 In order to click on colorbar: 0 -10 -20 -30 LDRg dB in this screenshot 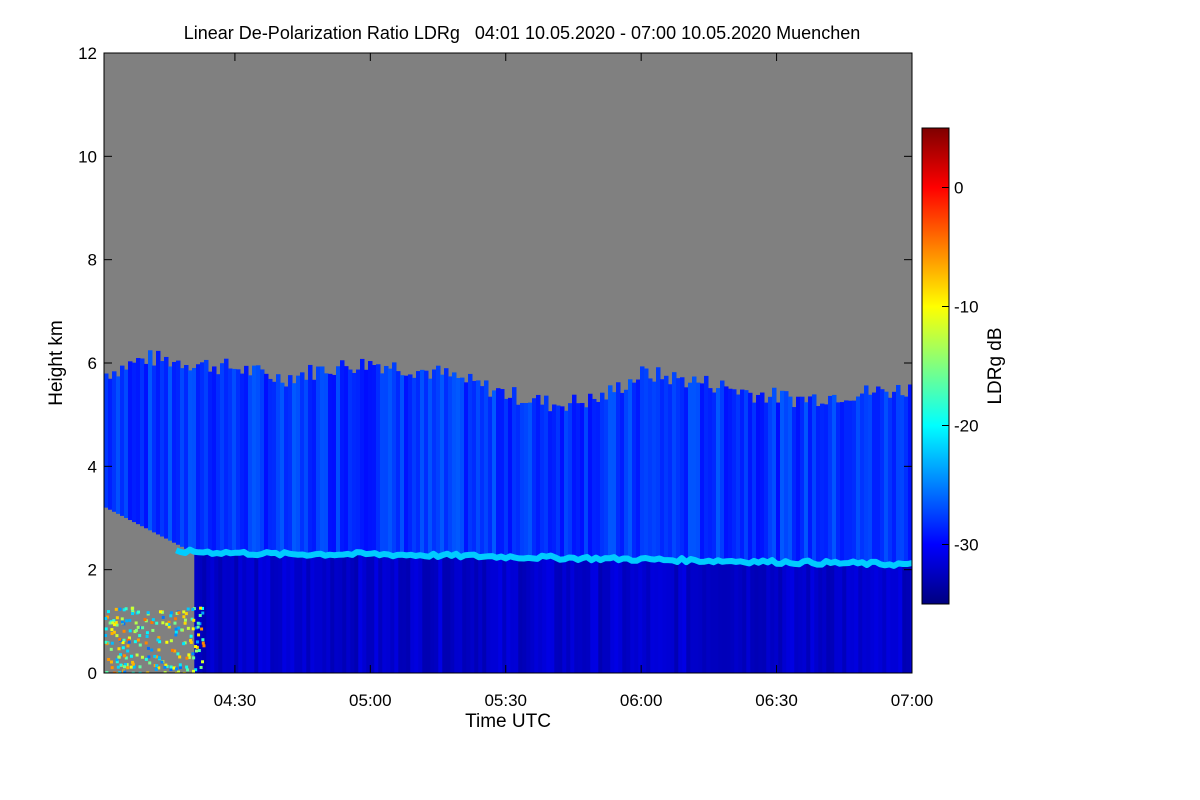, I will do `click(963, 366)`.